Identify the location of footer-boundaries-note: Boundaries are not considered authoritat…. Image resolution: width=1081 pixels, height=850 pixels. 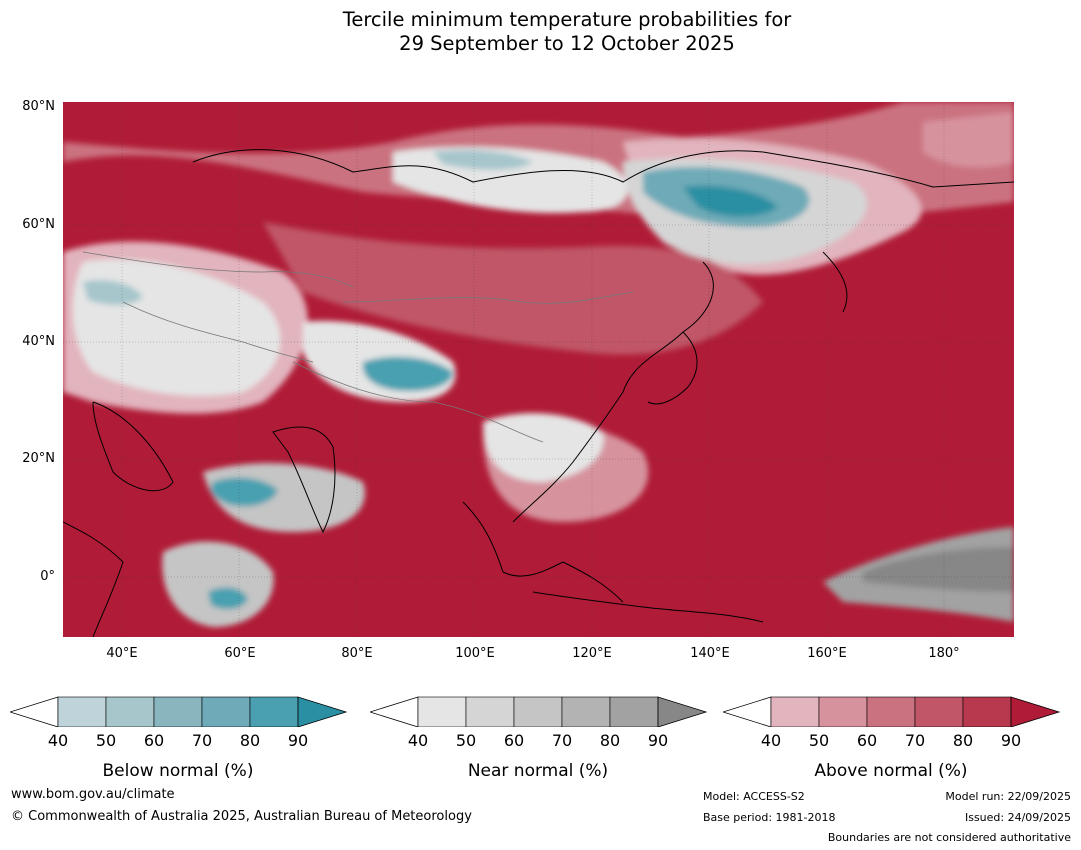
(949, 837).